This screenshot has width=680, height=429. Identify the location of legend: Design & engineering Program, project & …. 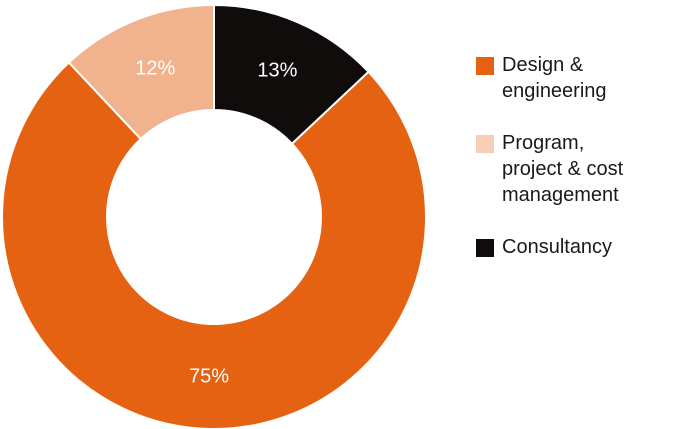
(576, 156).